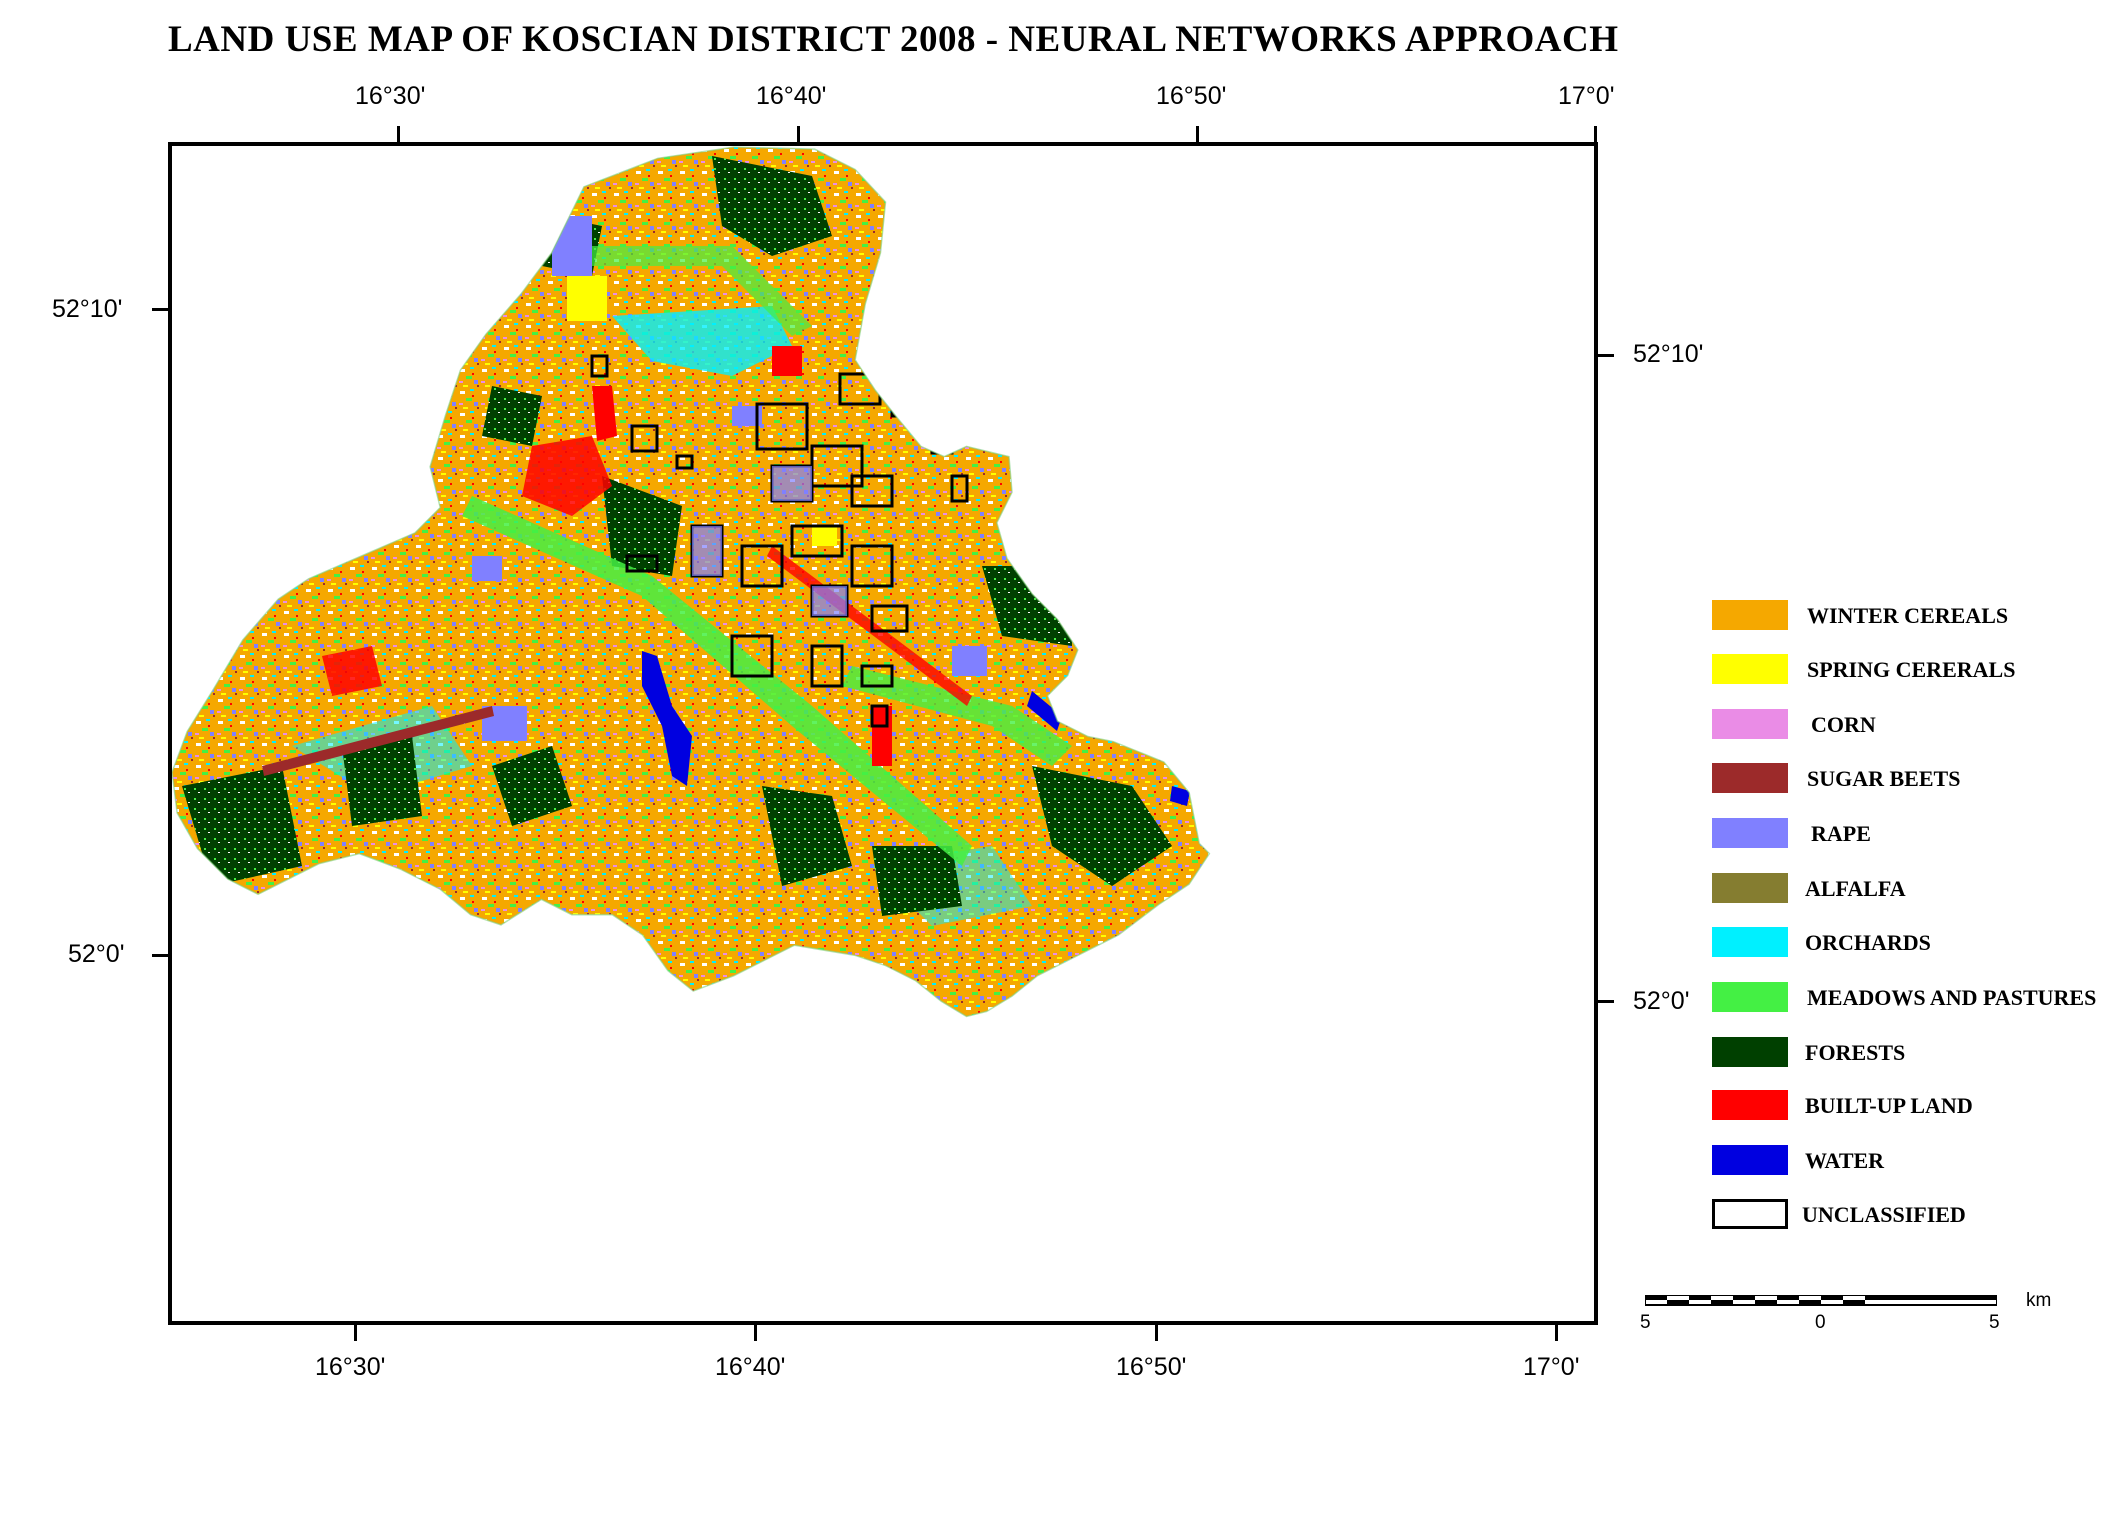  What do you see at coordinates (1917, 1054) in the screenshot?
I see `legend-item-forests: FORESTS` at bounding box center [1917, 1054].